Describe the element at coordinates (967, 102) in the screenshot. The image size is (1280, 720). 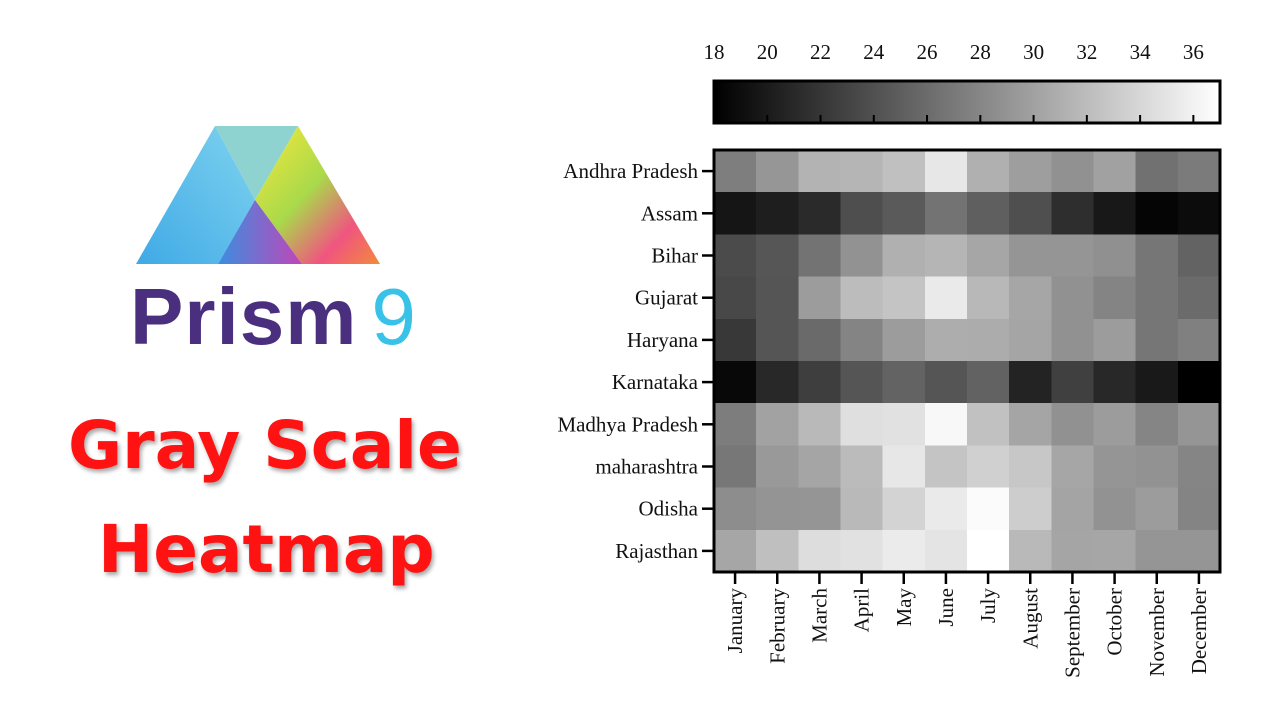
I see `colorbar` at that location.